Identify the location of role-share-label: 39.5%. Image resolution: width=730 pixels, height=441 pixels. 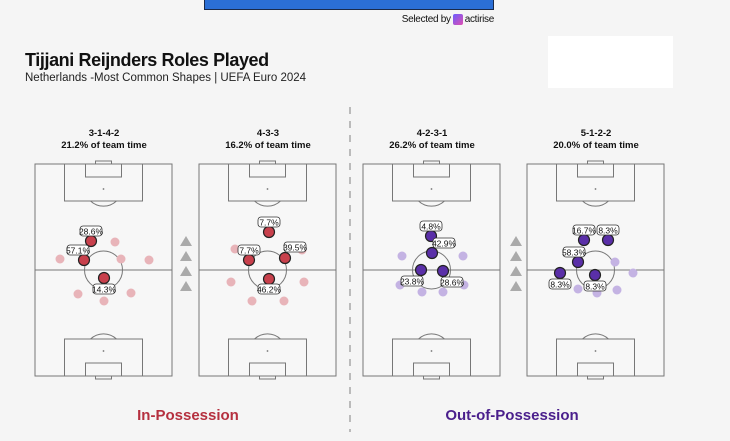
(295, 247).